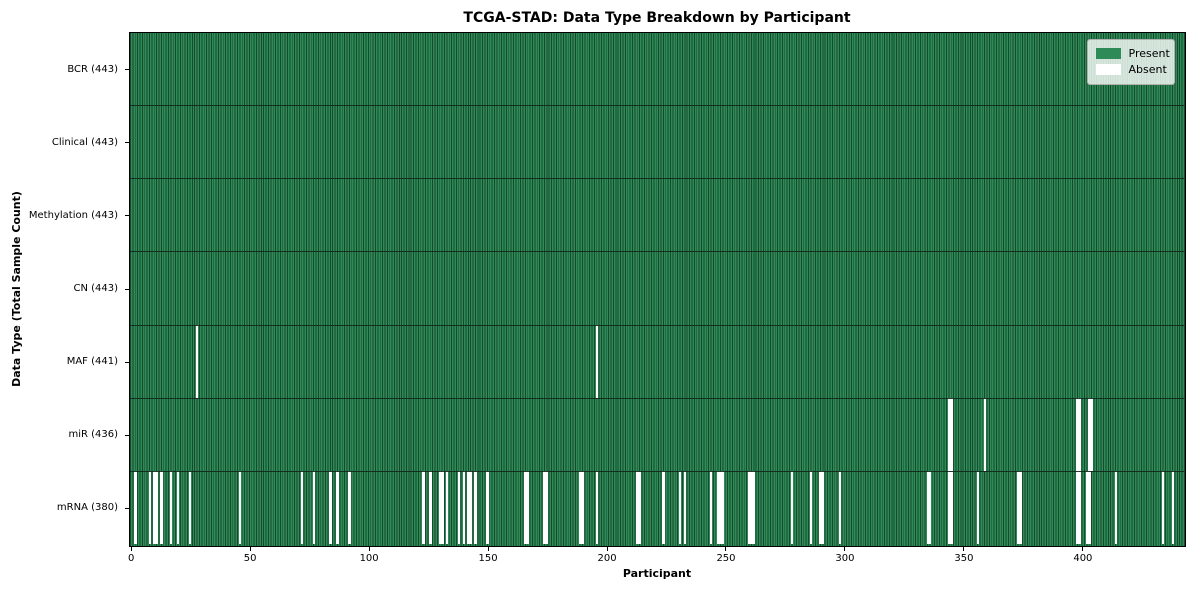 The width and height of the screenshot is (1200, 600). I want to click on y-tick-label: CN (443), so click(95, 288).